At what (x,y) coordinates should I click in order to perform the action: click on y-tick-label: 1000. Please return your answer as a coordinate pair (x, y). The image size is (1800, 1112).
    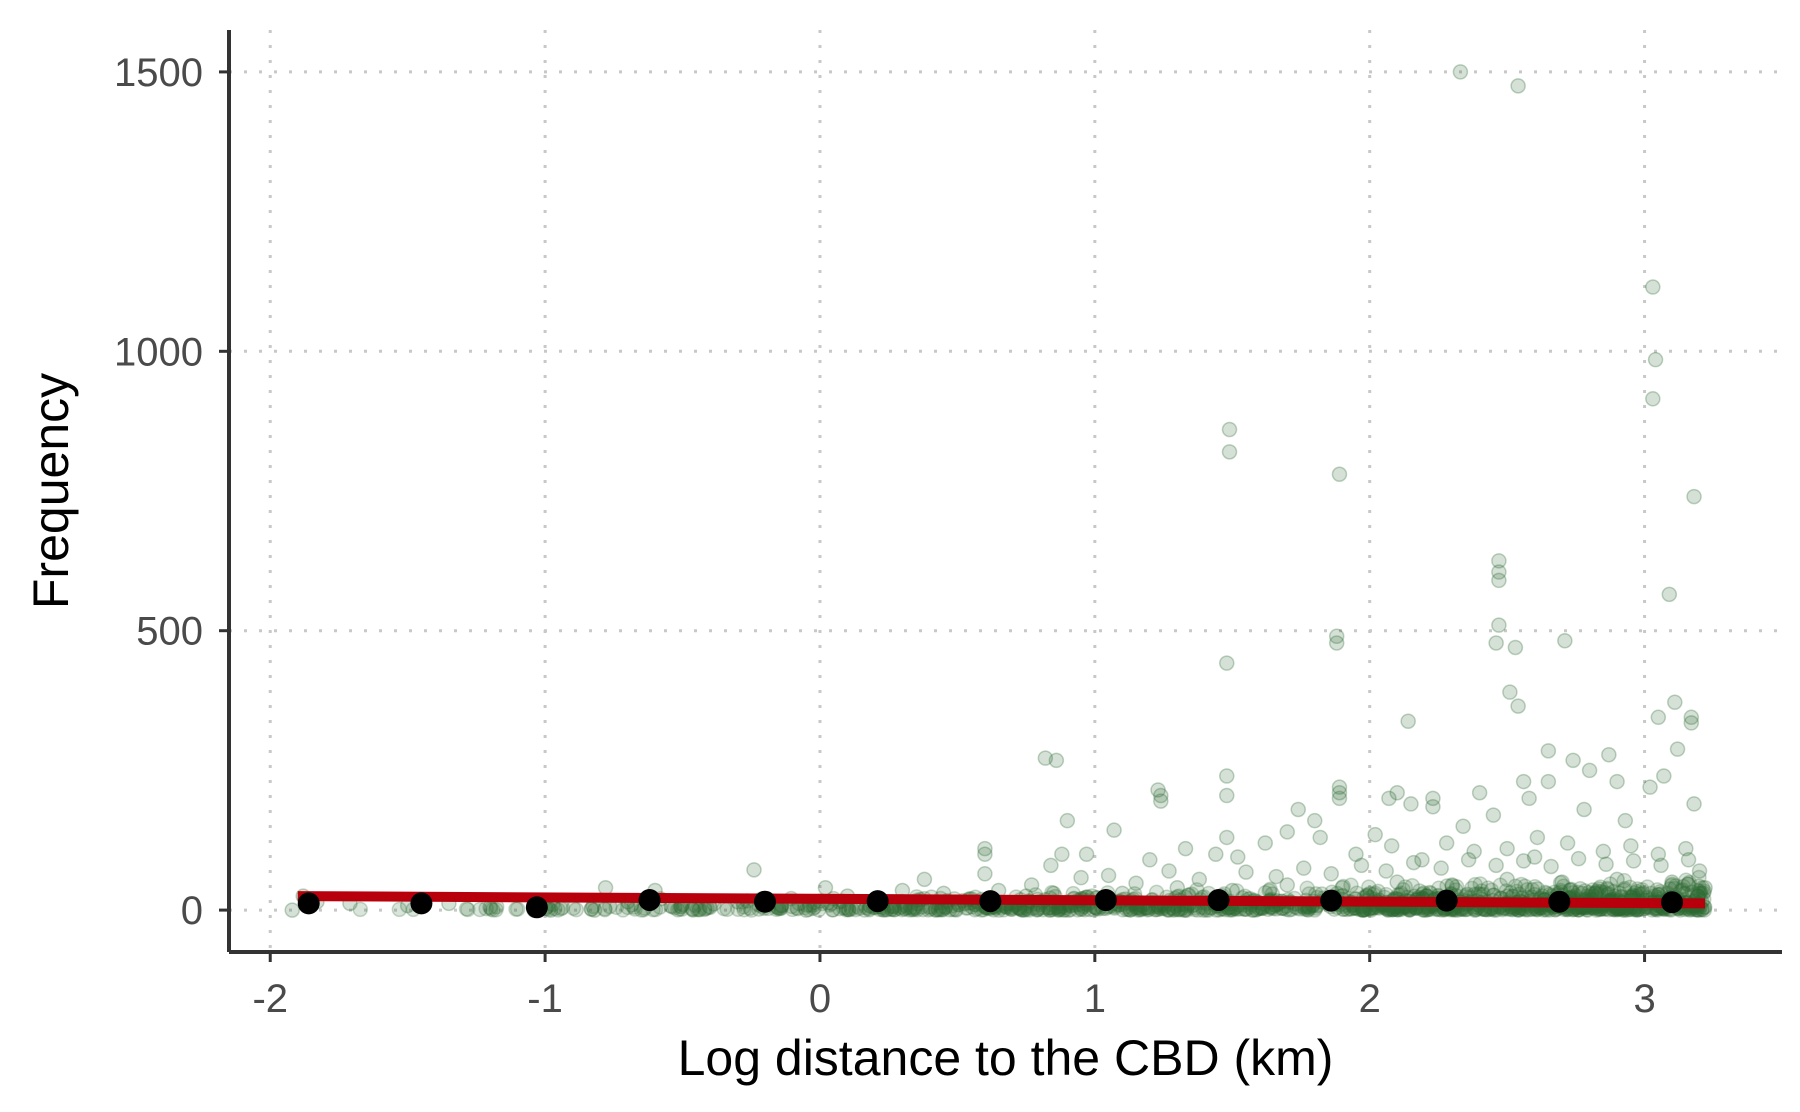
    Looking at the image, I should click on (158, 352).